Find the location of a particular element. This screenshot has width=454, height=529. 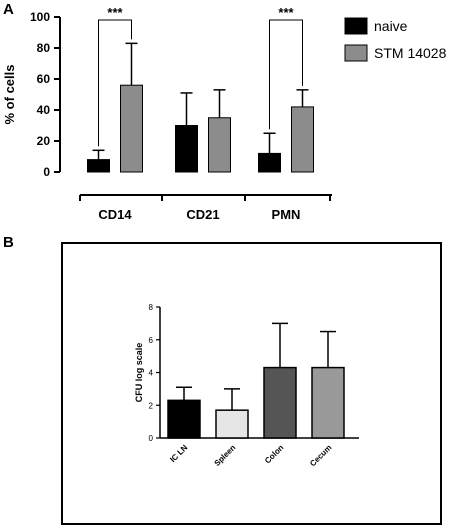

x-tick-label: Colon is located at coordinates (274, 454).